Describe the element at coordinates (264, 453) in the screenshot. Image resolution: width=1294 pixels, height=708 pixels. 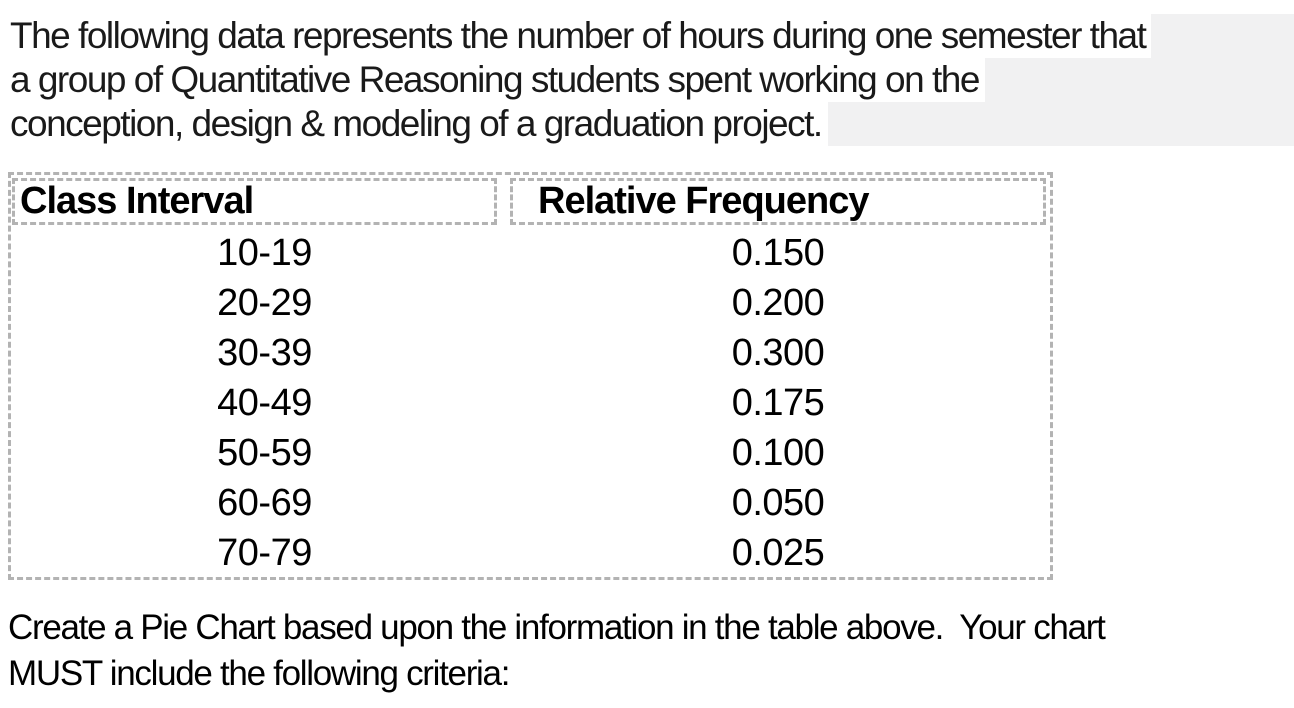
I see `class-interval-value: 50-59` at that location.